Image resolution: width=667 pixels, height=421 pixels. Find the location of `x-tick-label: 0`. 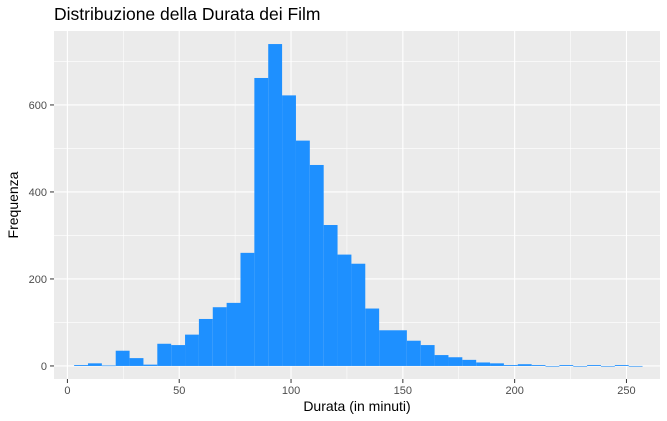

x-tick-label: 0 is located at coordinates (67, 391).